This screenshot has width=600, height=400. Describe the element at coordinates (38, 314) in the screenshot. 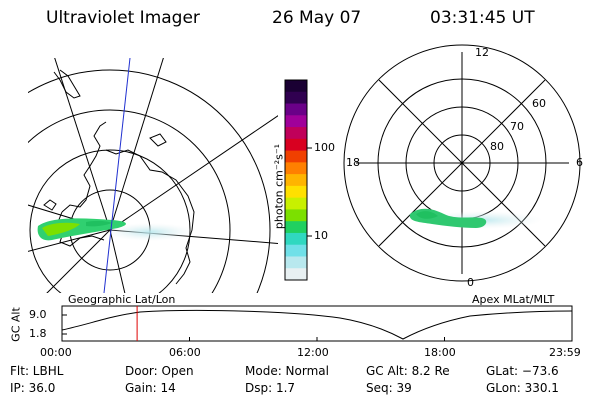

I see `altitude-ytick-9: 9.0` at that location.